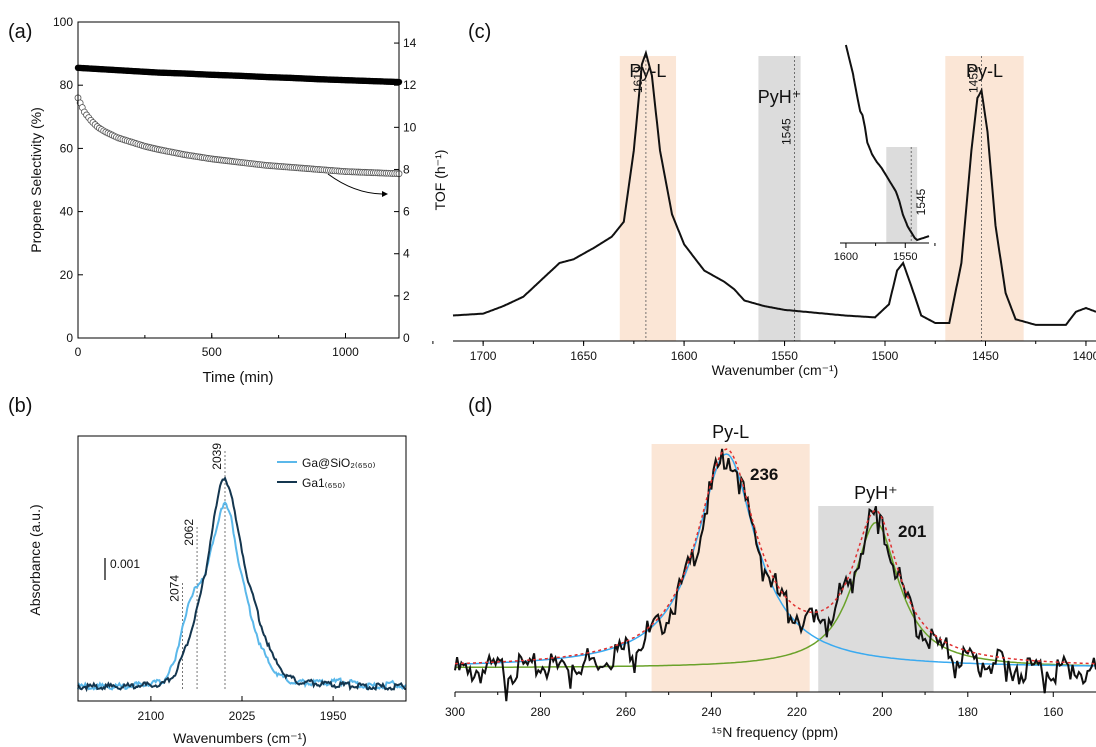 The height and width of the screenshot is (747, 1096). What do you see at coordinates (846, 257) in the screenshot?
I see `inset-xtick-label: 1600` at bounding box center [846, 257].